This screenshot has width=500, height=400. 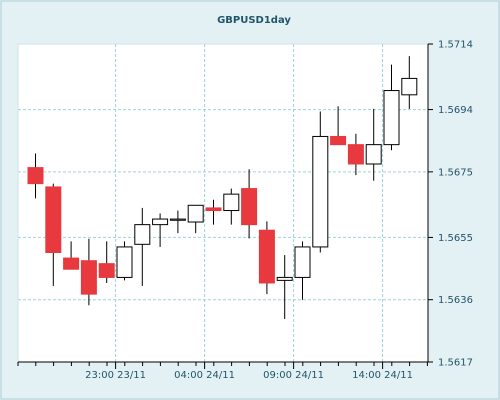 I want to click on y-tick-label: 1.5636, so click(x=455, y=300).